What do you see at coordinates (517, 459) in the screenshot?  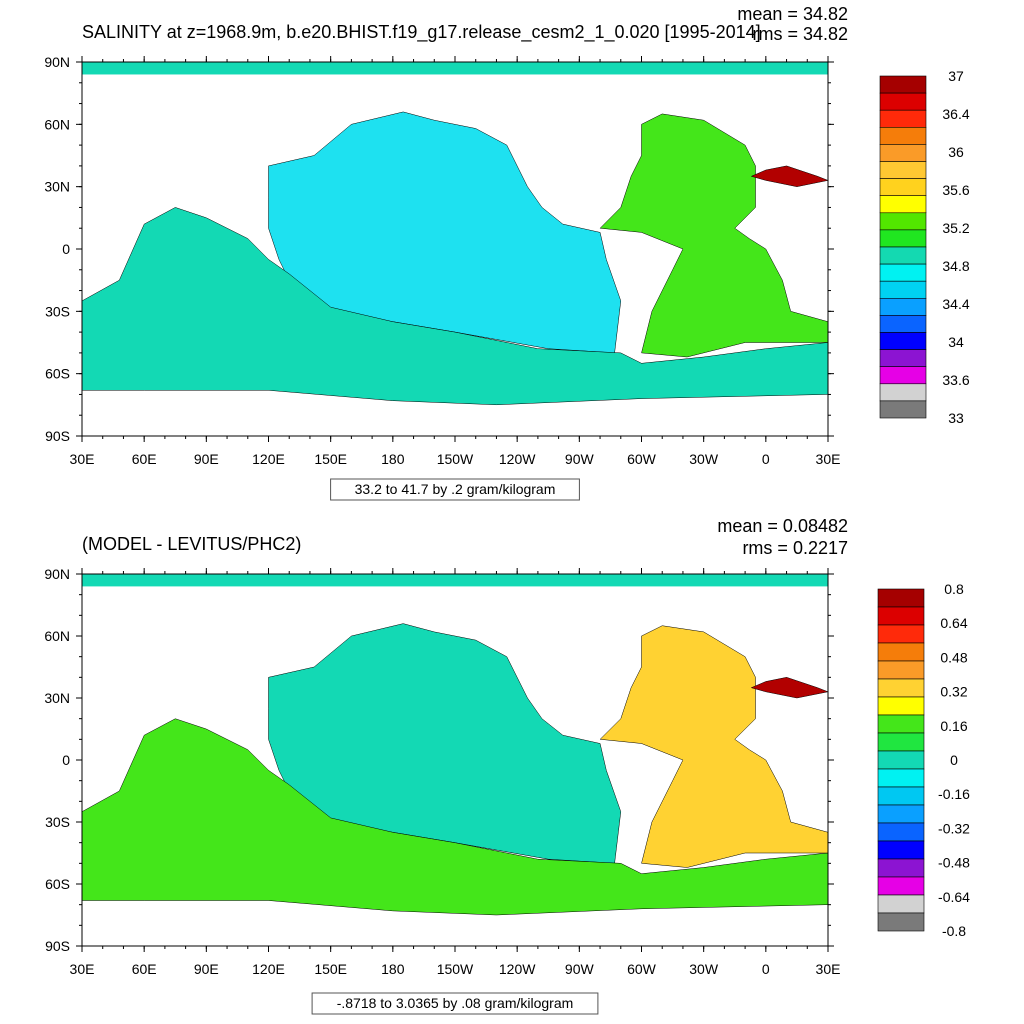 I see `x-tick-label: 120W` at bounding box center [517, 459].